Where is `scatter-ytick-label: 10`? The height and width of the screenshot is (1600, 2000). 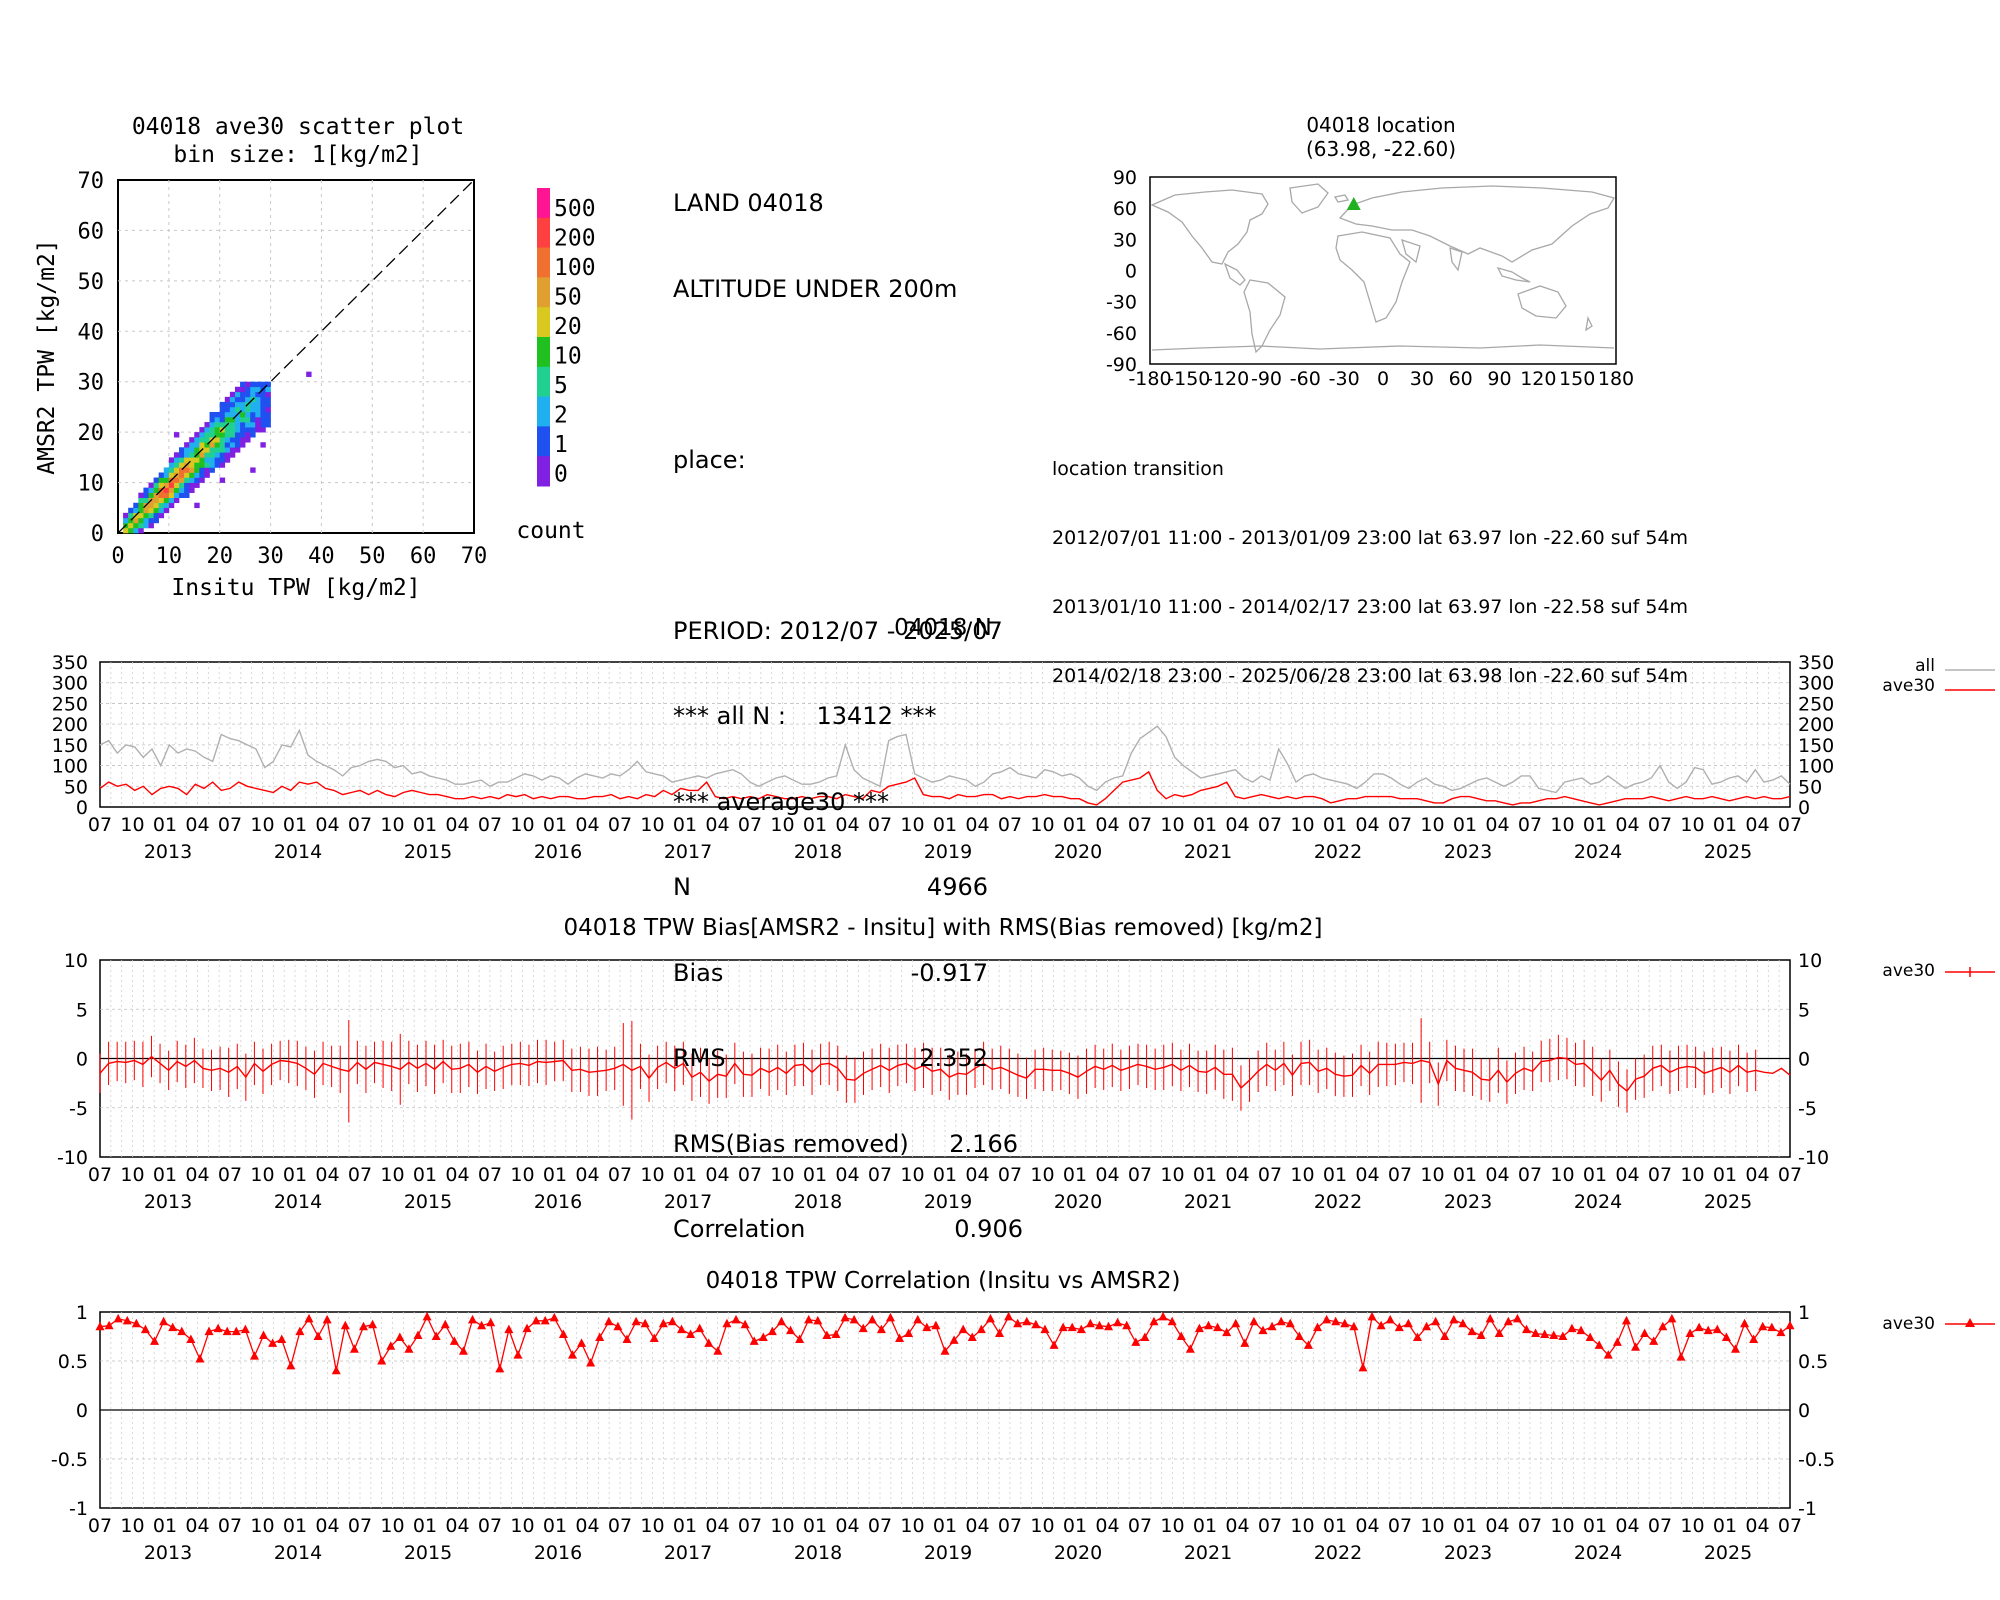
scatter-ytick-label: 10 is located at coordinates (91, 484).